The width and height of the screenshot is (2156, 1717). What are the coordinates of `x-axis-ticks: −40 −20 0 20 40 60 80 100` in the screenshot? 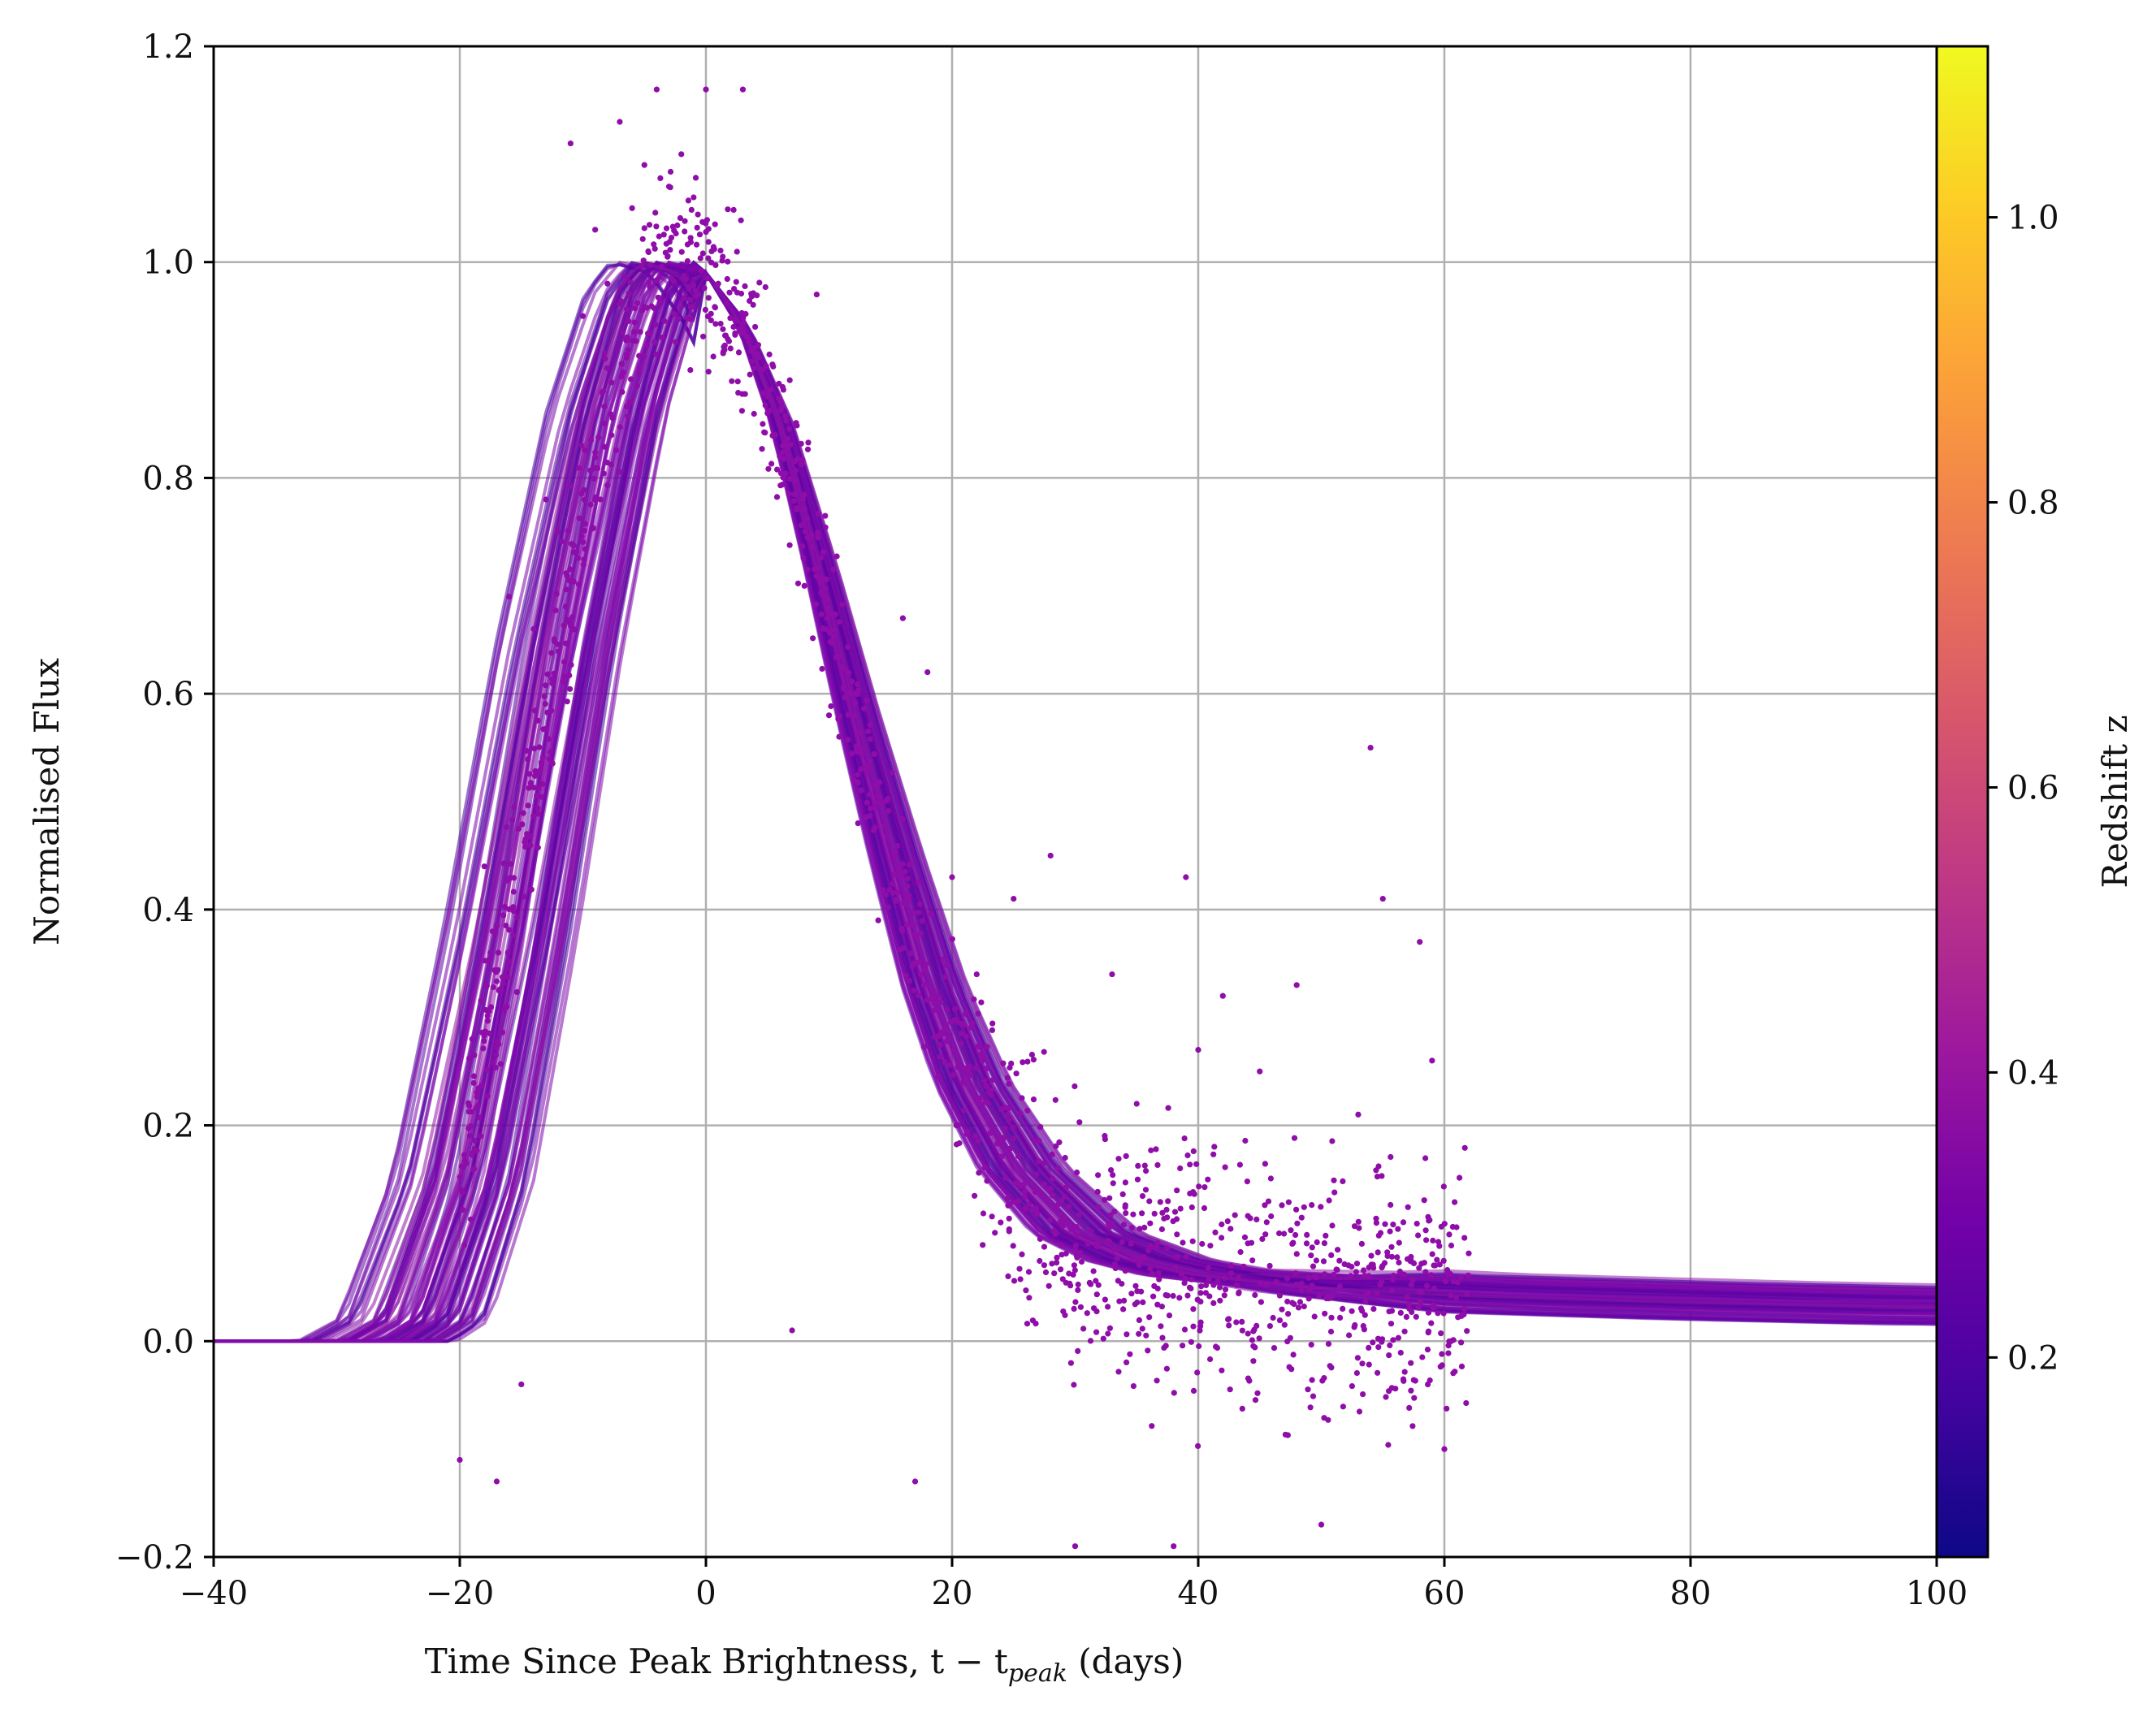 It's located at (1074, 1584).